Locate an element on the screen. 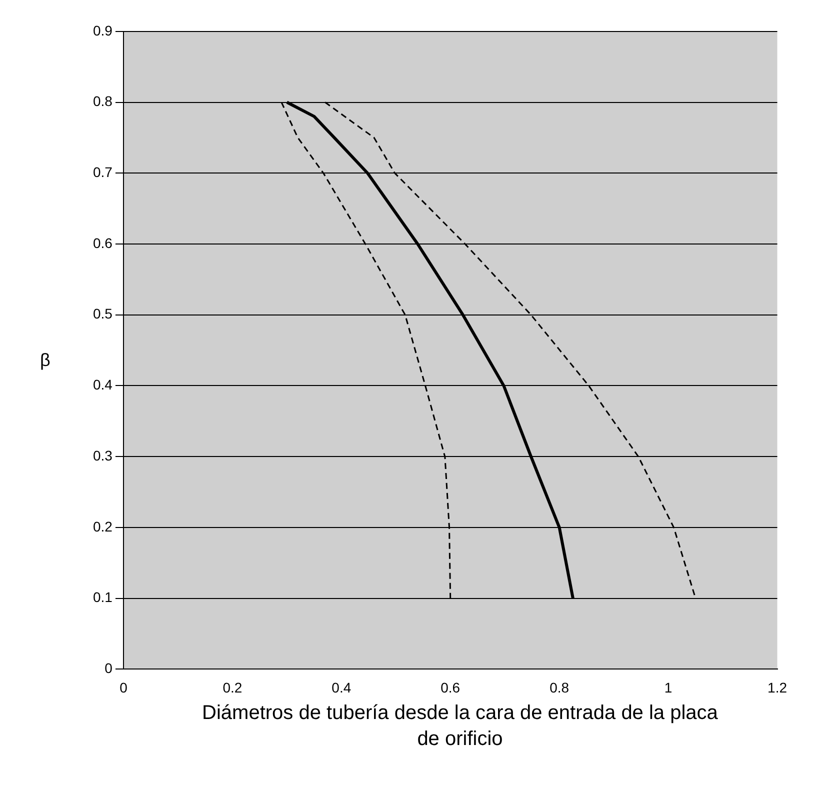  x-tick-label: 0 is located at coordinates (124, 687).